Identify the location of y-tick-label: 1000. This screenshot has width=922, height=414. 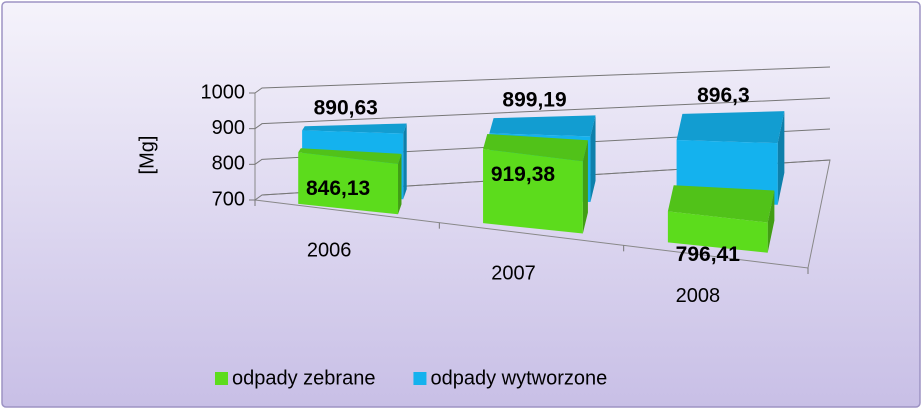
(223, 92).